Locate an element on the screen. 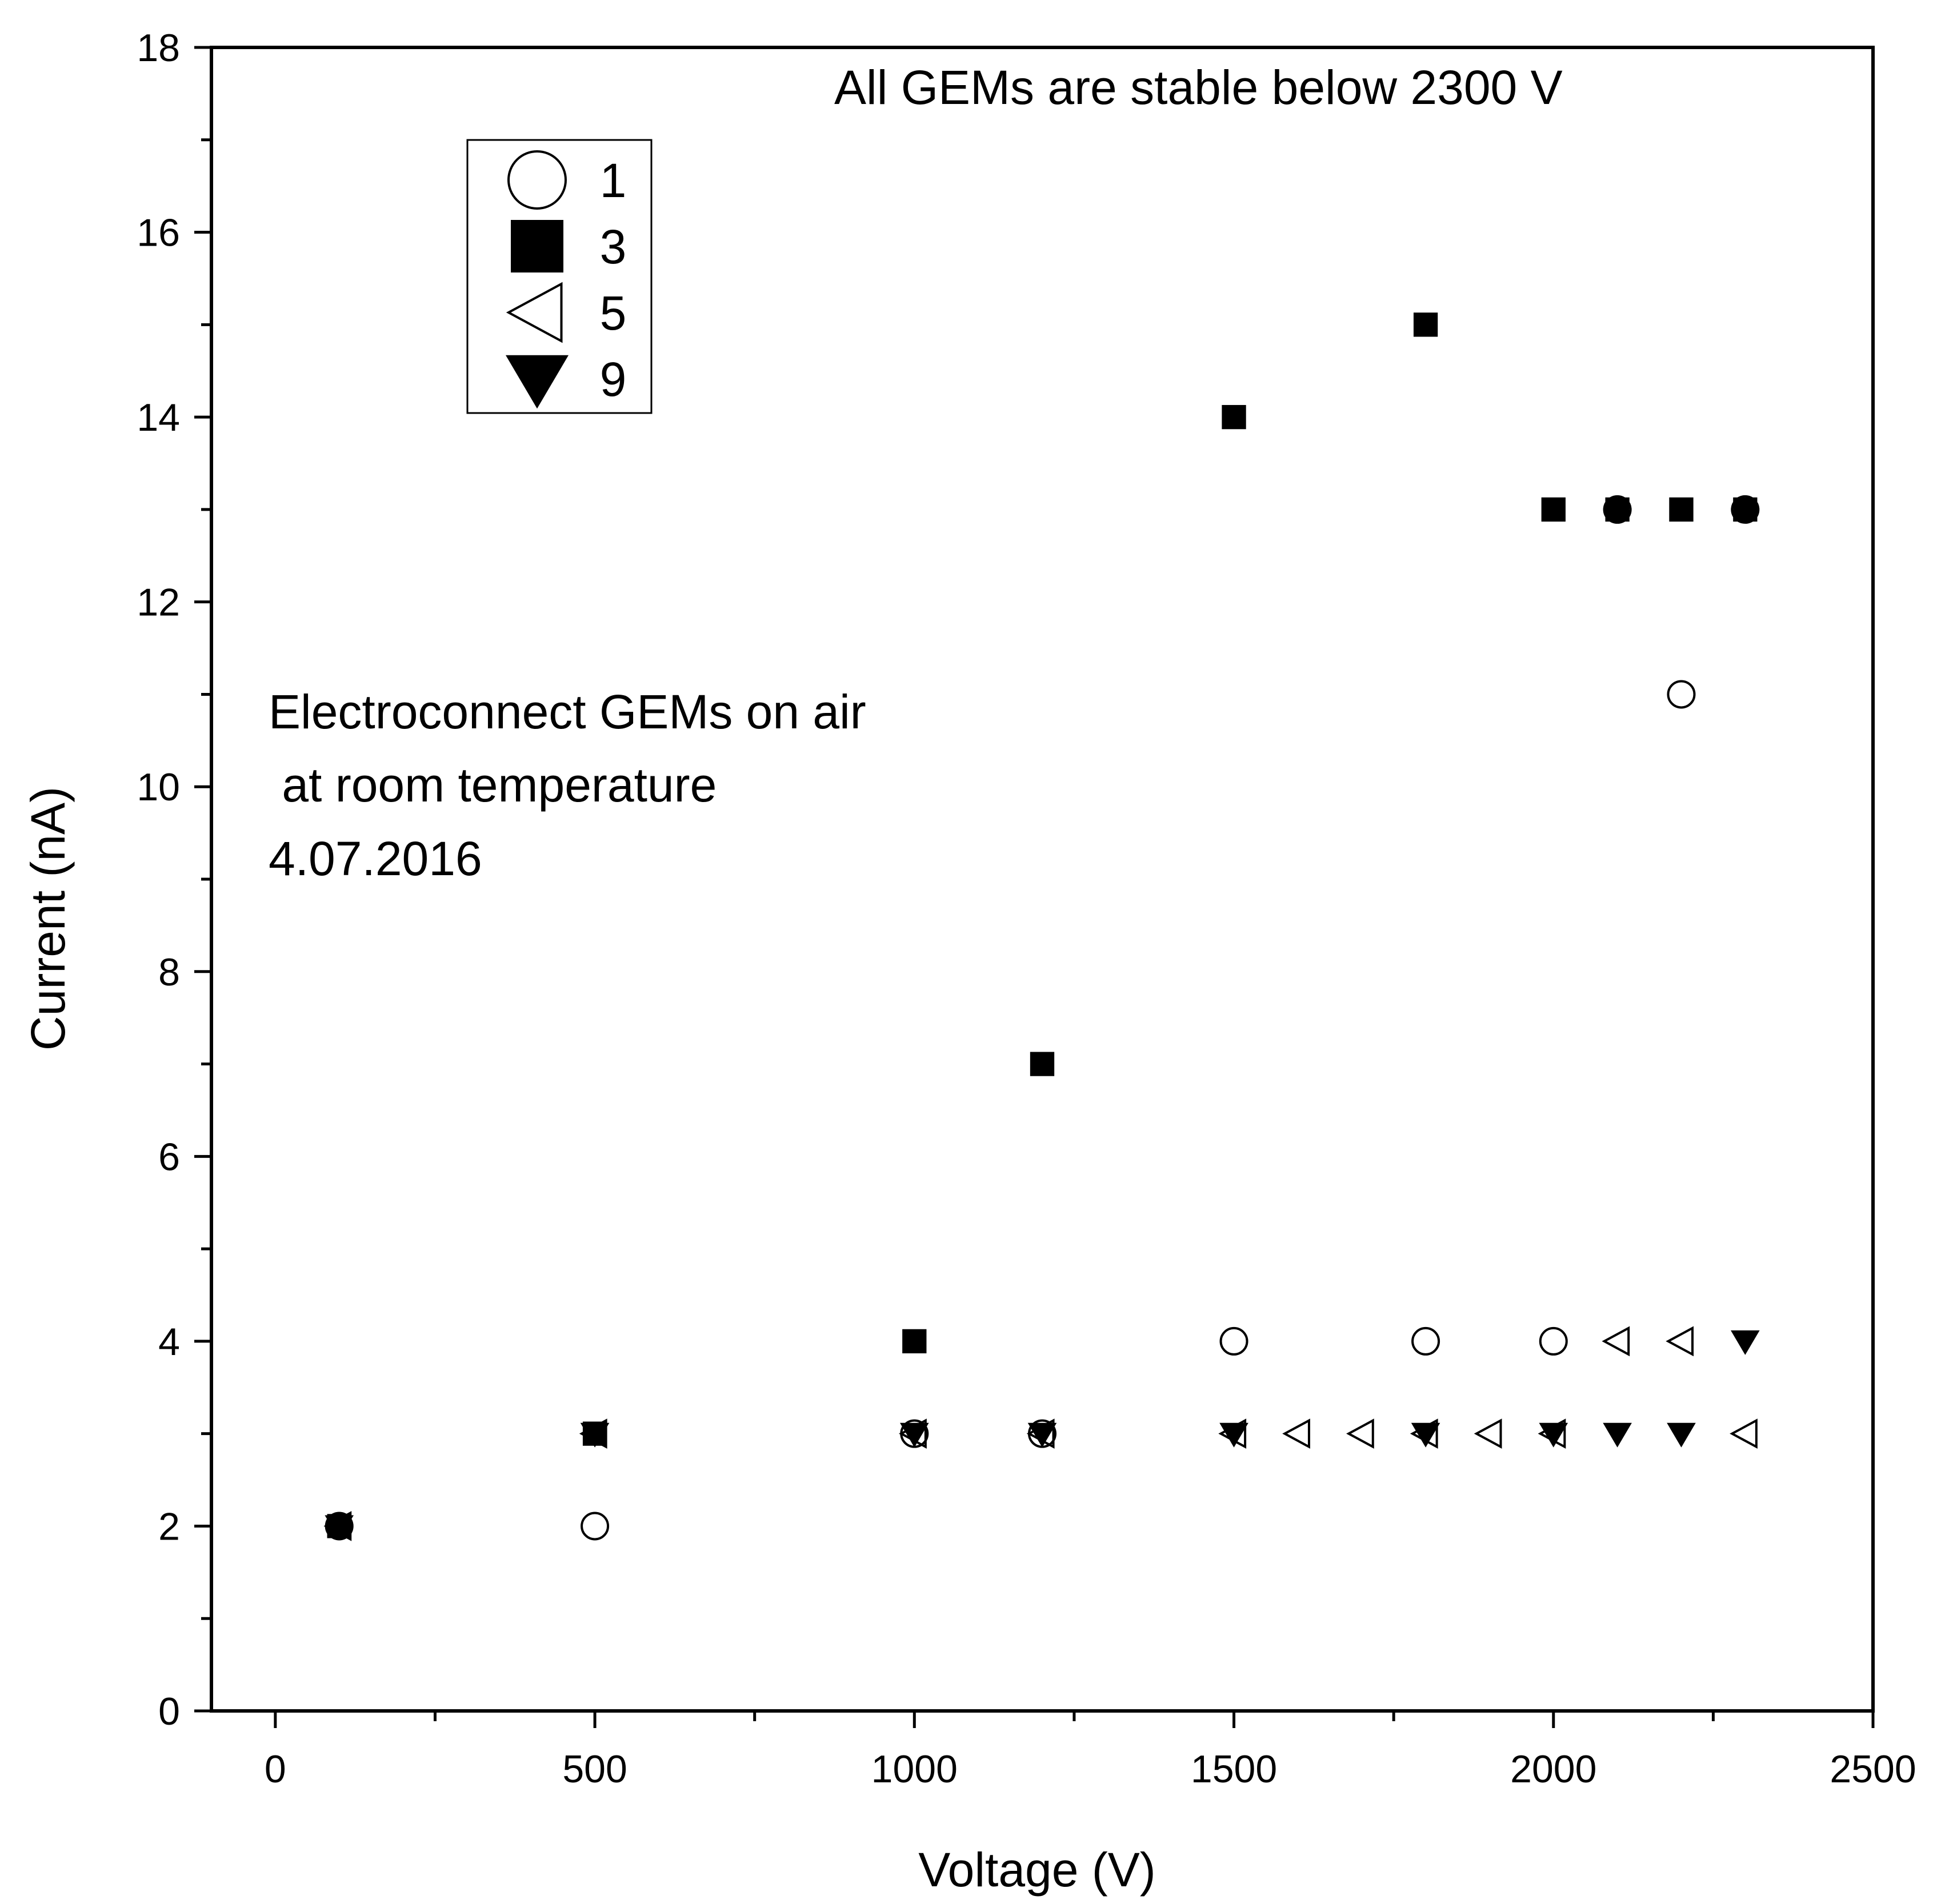  x-tick-label: 1000 is located at coordinates (914, 1769).